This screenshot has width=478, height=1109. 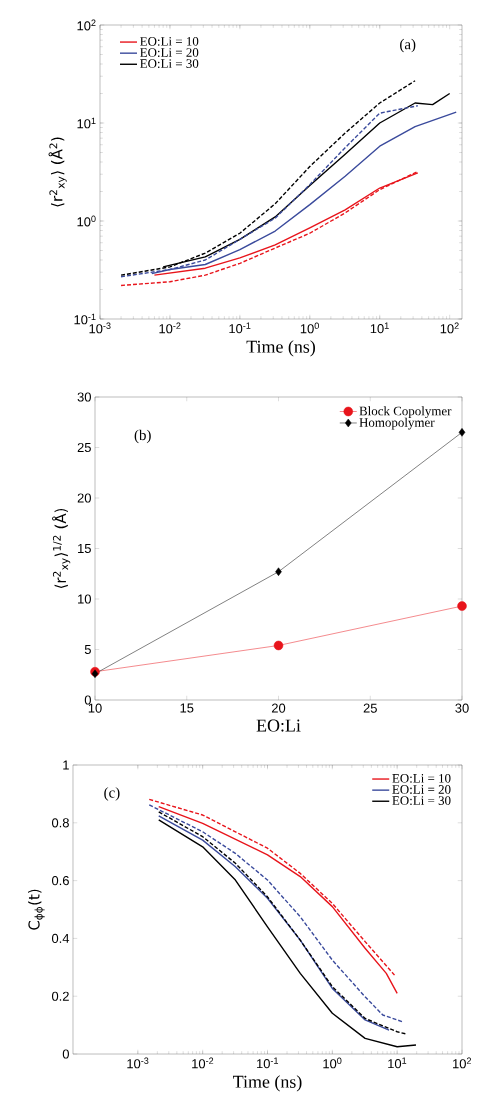 I want to click on annotation: (a), so click(x=408, y=45).